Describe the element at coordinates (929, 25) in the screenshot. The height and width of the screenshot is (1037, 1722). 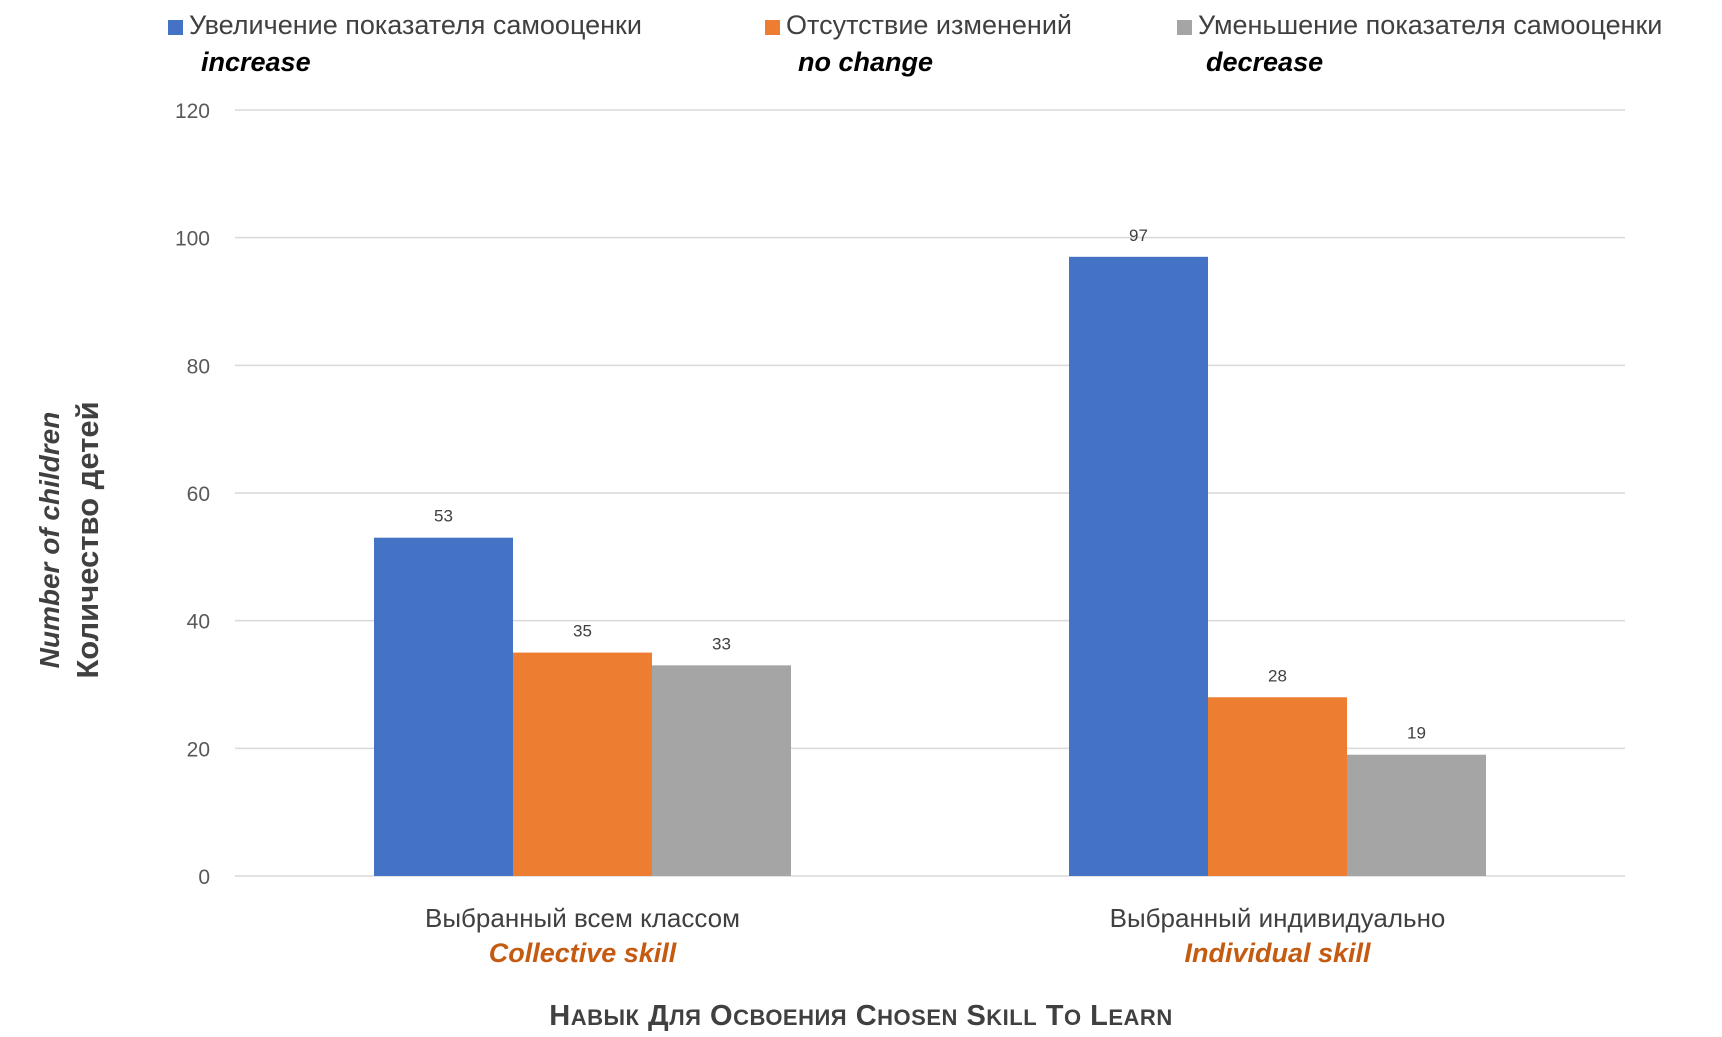
I see `legend-label-no-change: Отсутствие изменений` at that location.